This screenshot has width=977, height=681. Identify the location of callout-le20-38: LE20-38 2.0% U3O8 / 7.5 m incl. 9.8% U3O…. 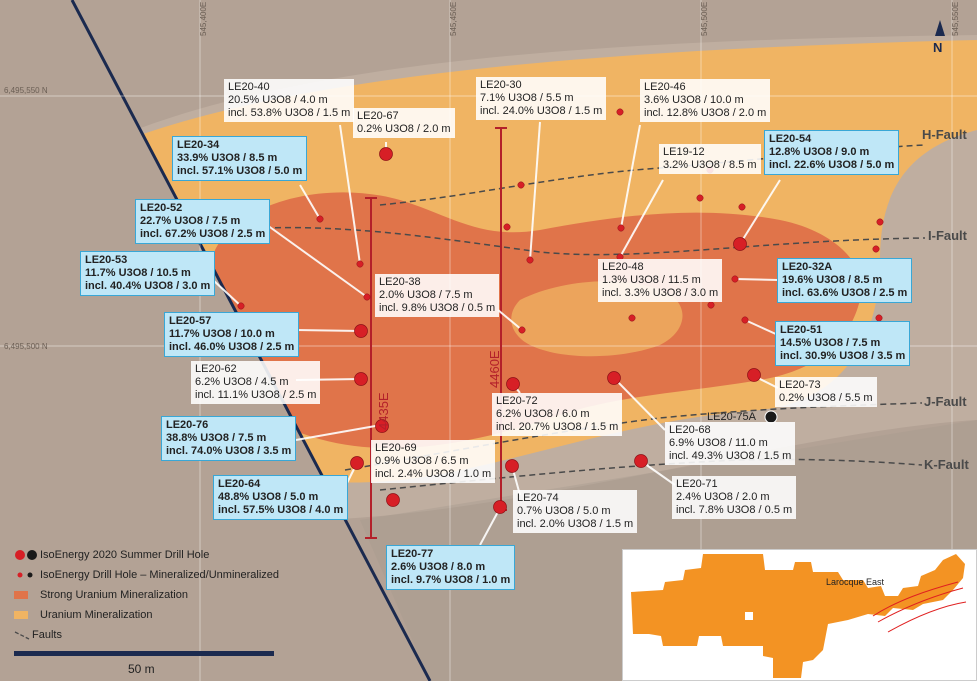
(437, 295).